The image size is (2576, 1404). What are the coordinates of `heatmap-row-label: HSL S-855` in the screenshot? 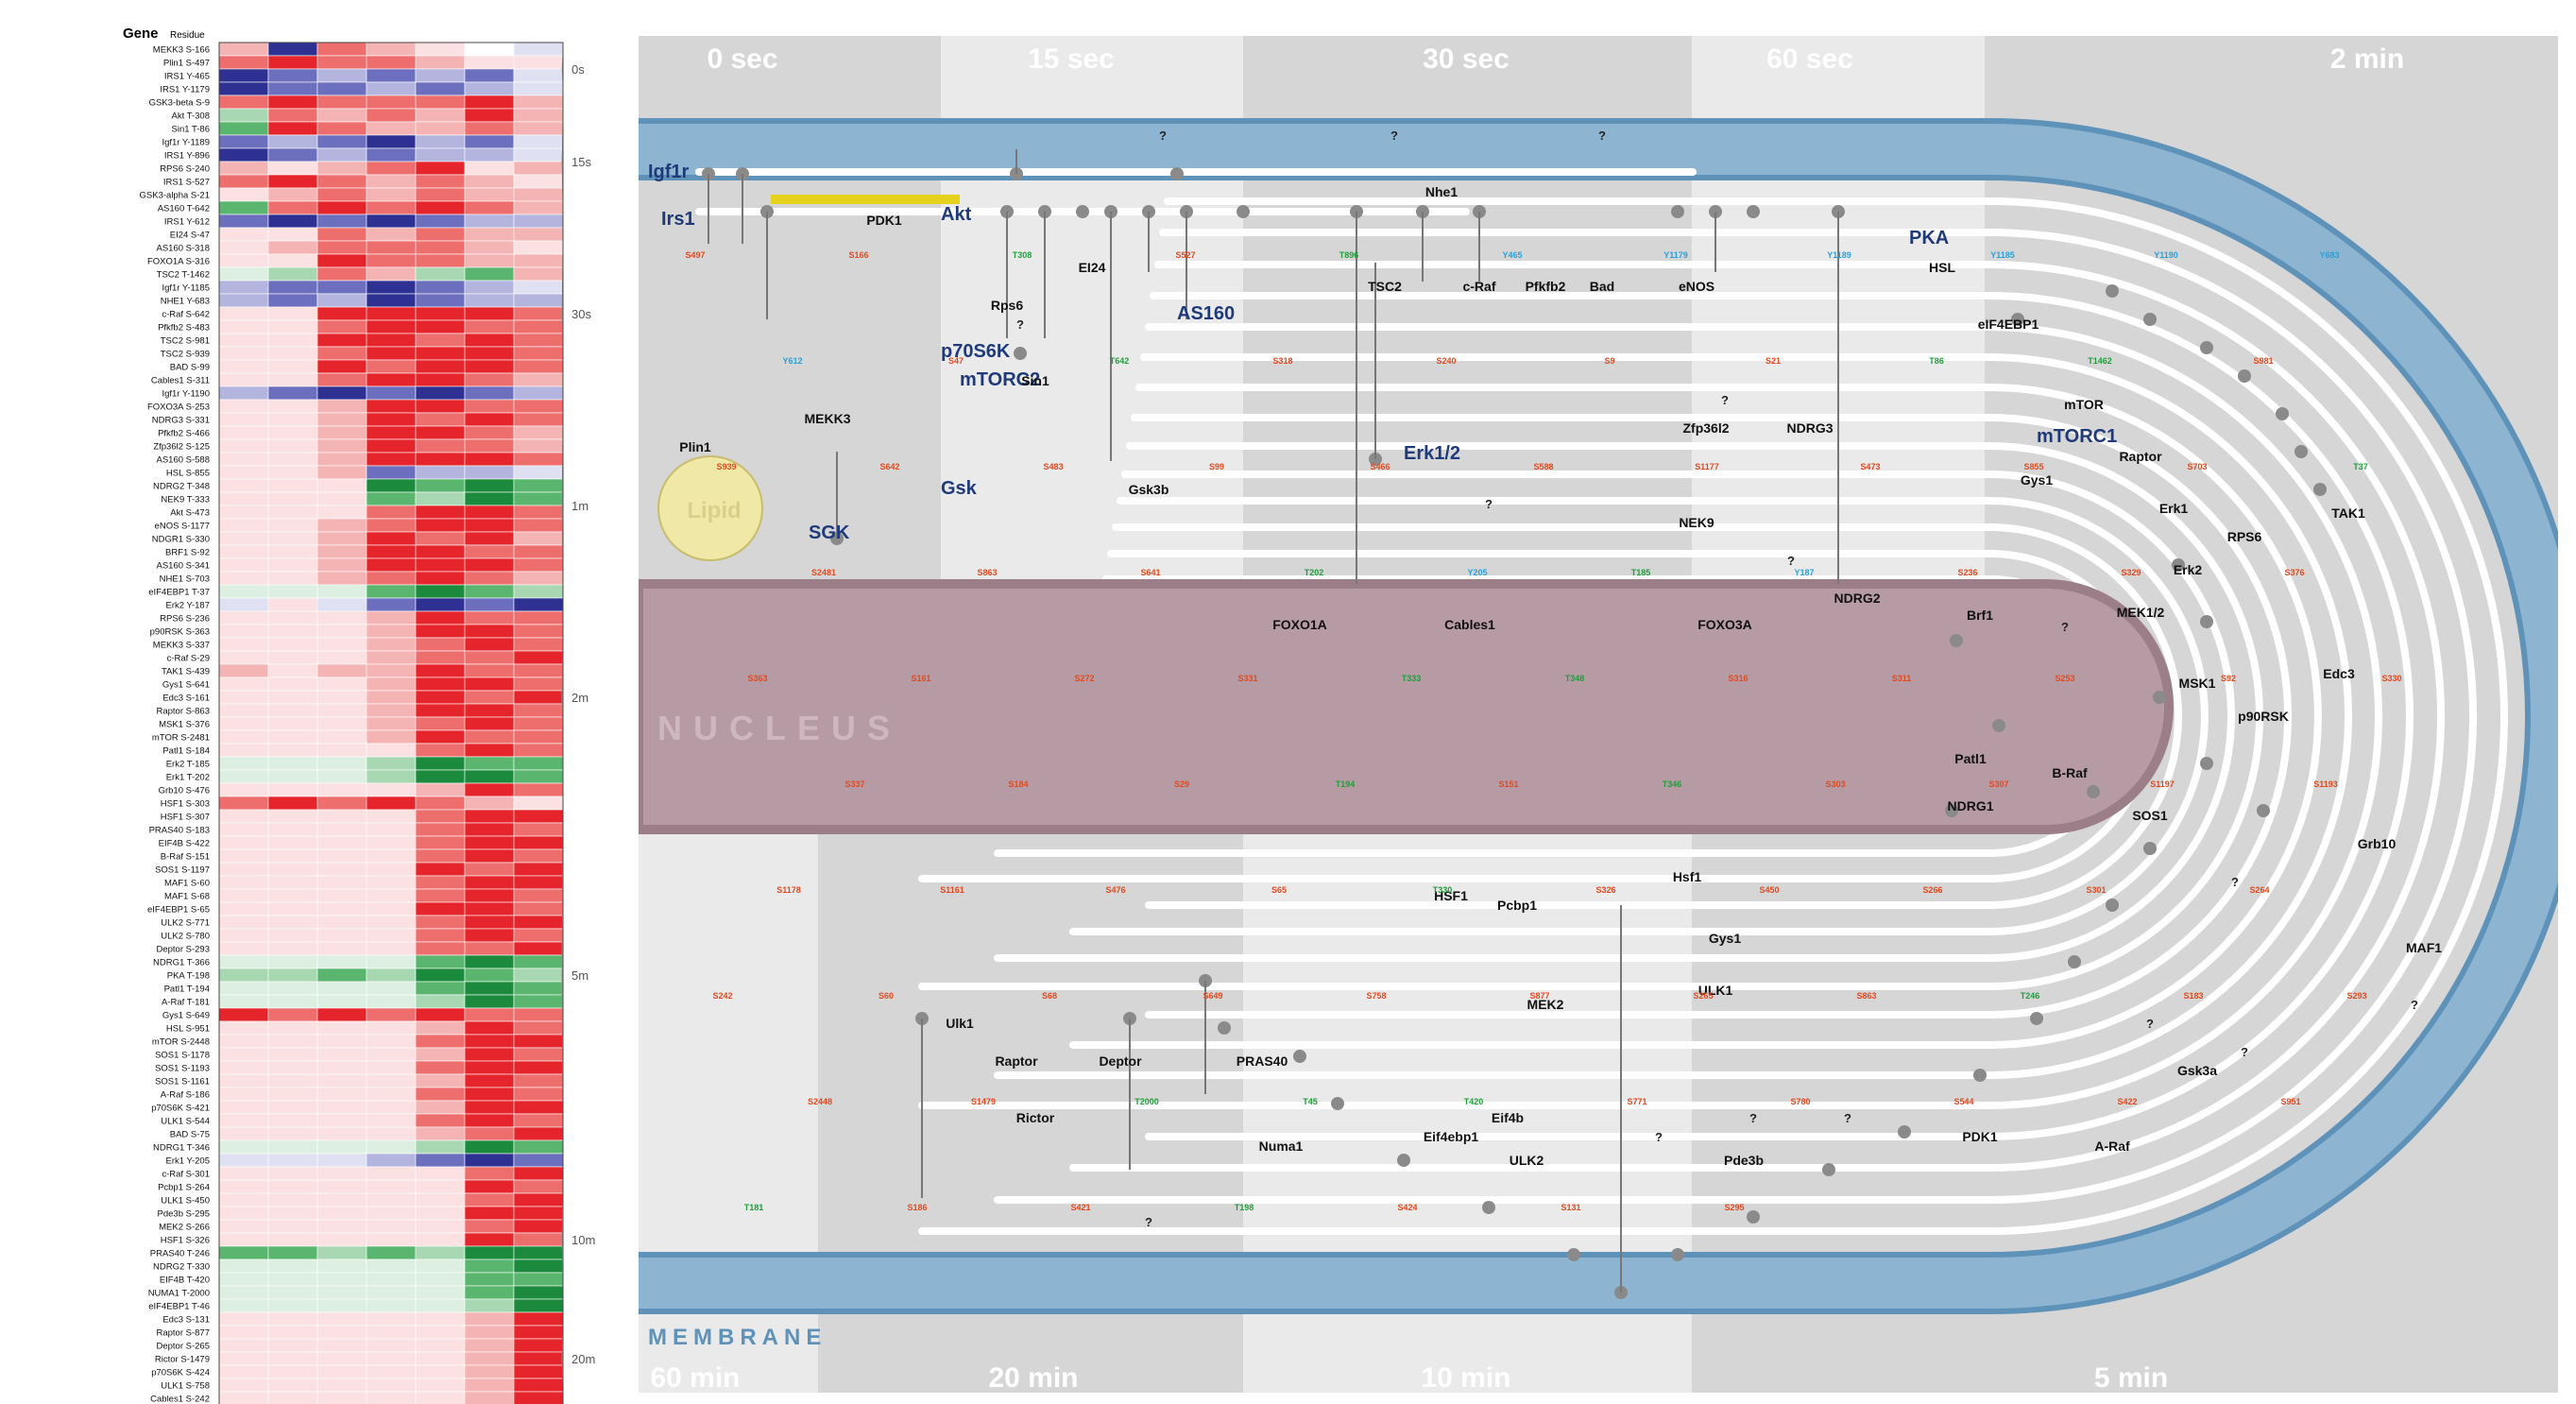 It's located at (188, 474).